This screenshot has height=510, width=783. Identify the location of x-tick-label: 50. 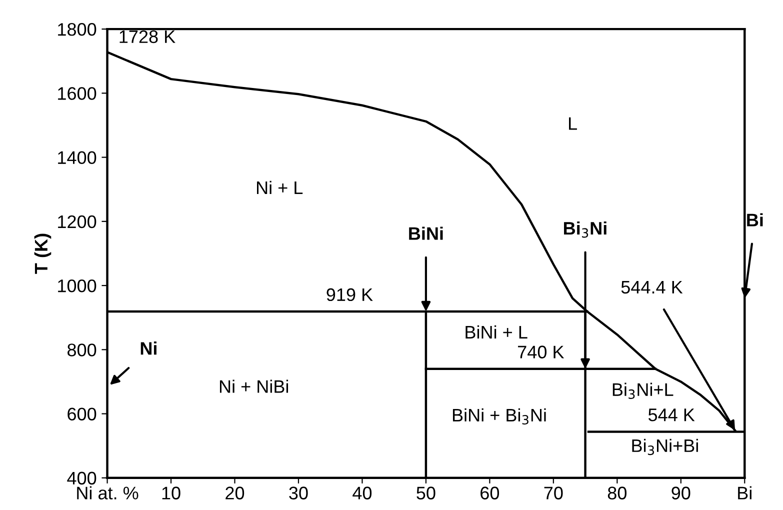
(426, 493).